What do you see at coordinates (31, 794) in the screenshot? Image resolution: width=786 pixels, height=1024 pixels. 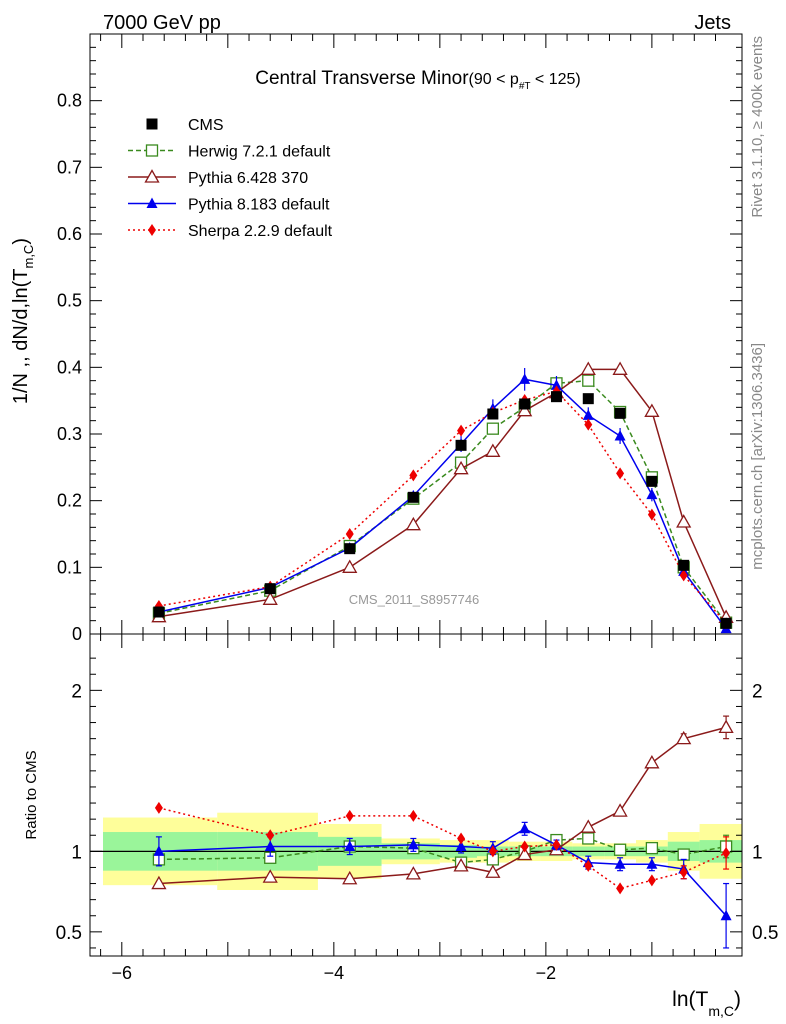 I see `ratio-y-label: Ratio to CMS` at bounding box center [31, 794].